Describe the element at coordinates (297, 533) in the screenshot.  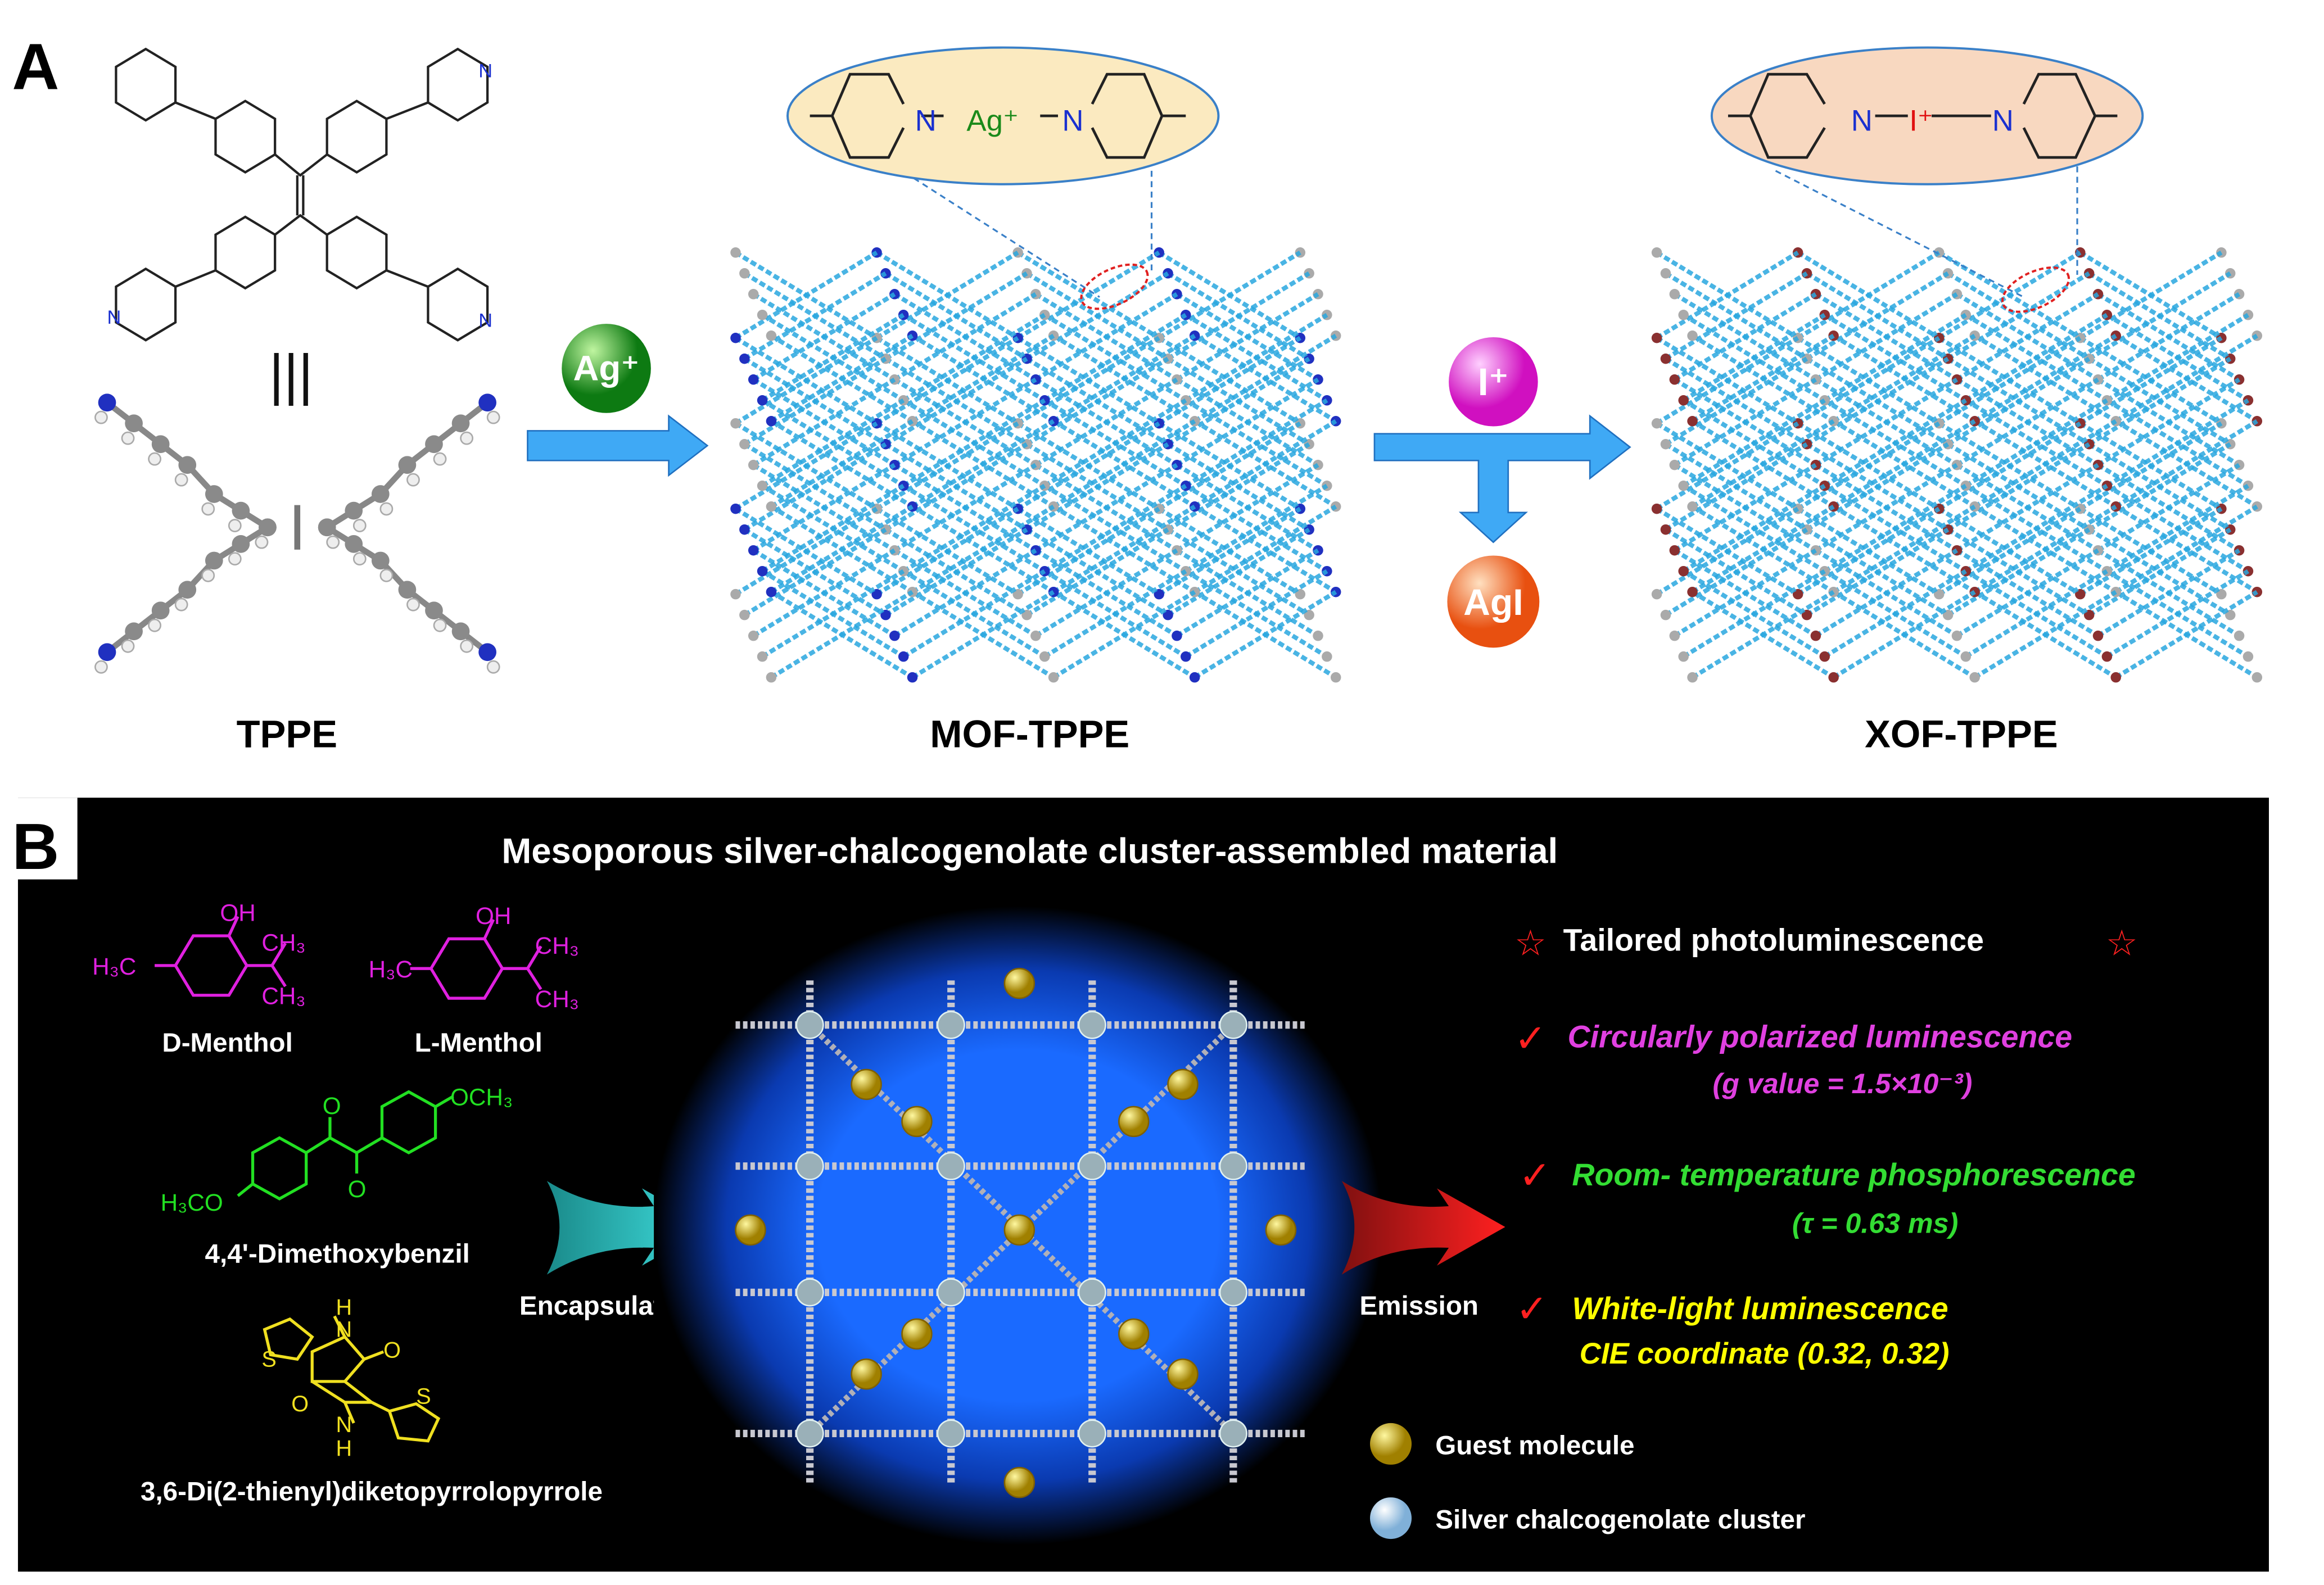
I see `tppe-ball-and-stick-model` at that location.